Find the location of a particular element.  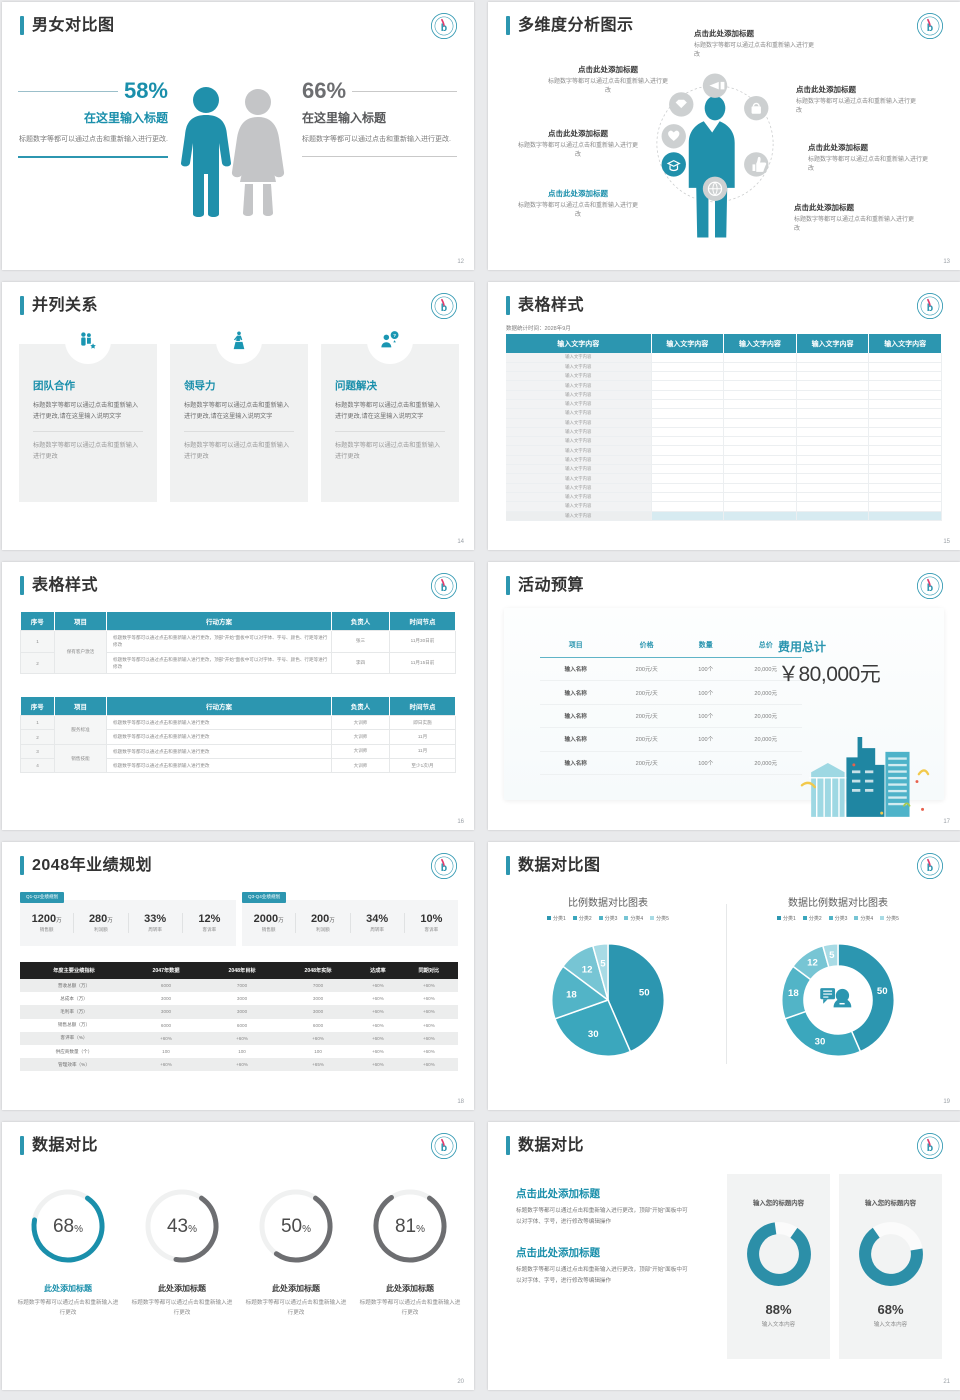

table-row: 客评率（%） +60% +60% +60% +60% +60% is located at coordinates (239, 1038).